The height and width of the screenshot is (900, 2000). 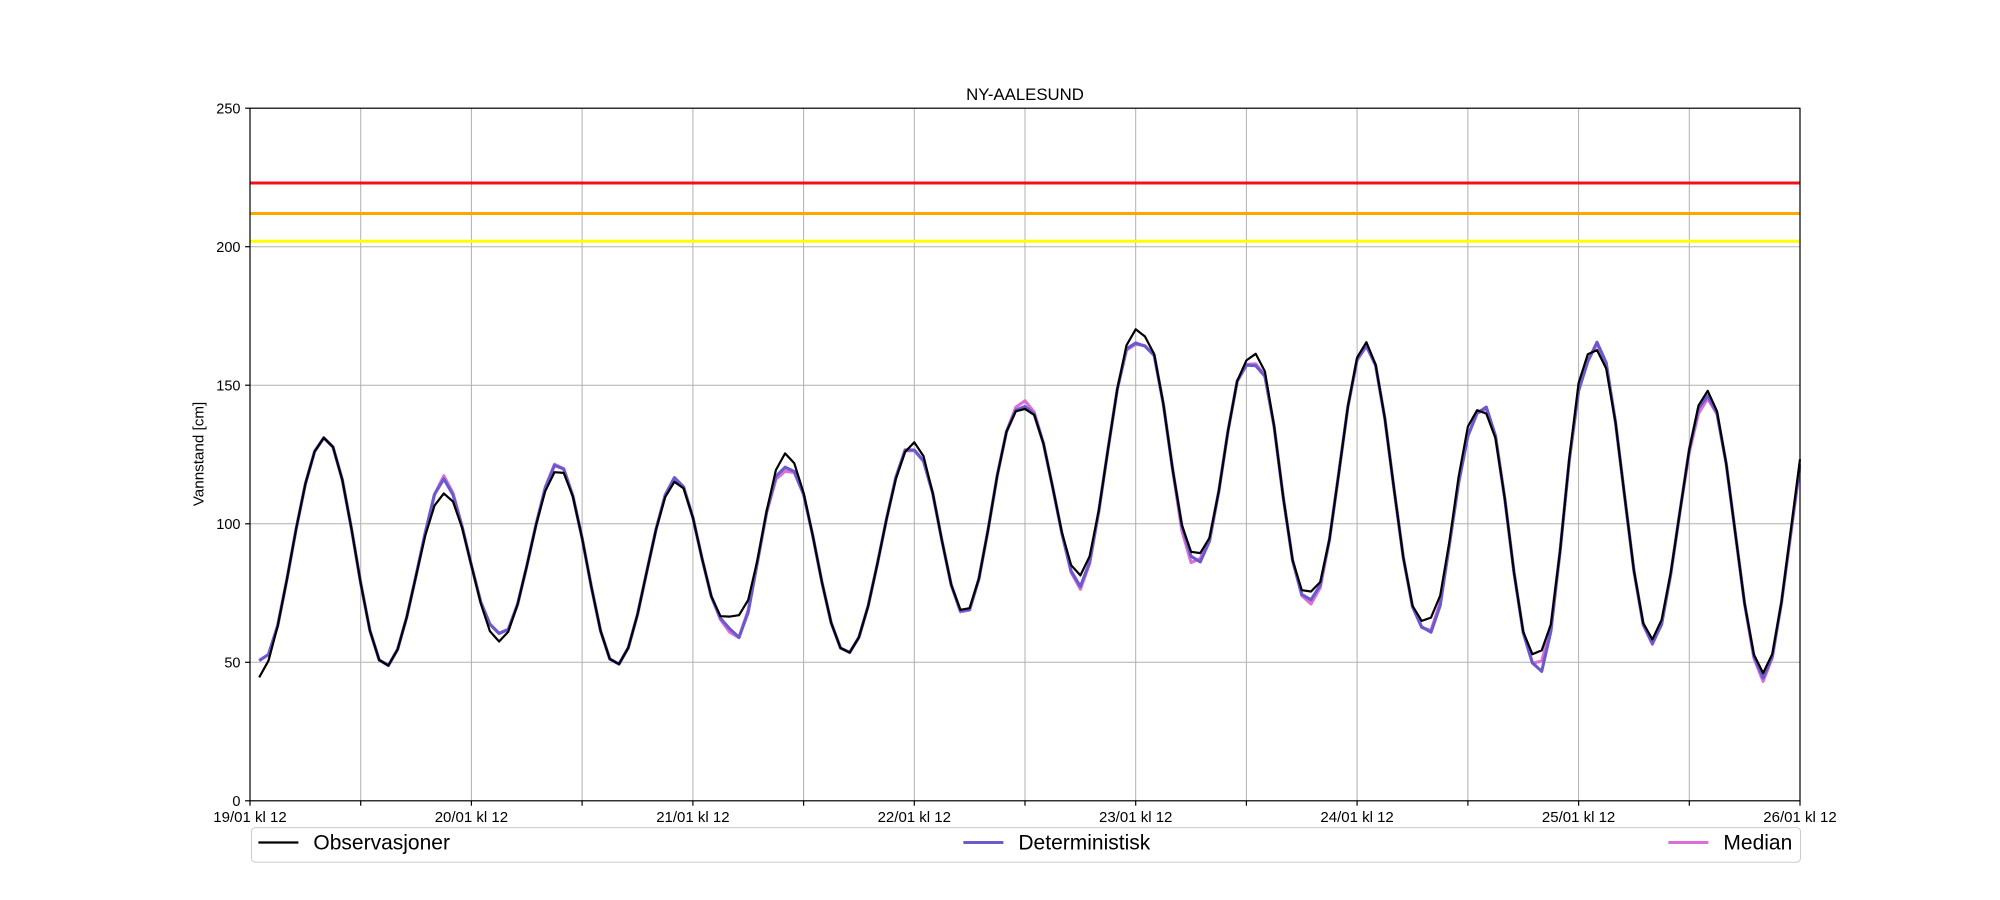 What do you see at coordinates (381, 843) in the screenshot?
I see `svg-text: Observasjoner` at bounding box center [381, 843].